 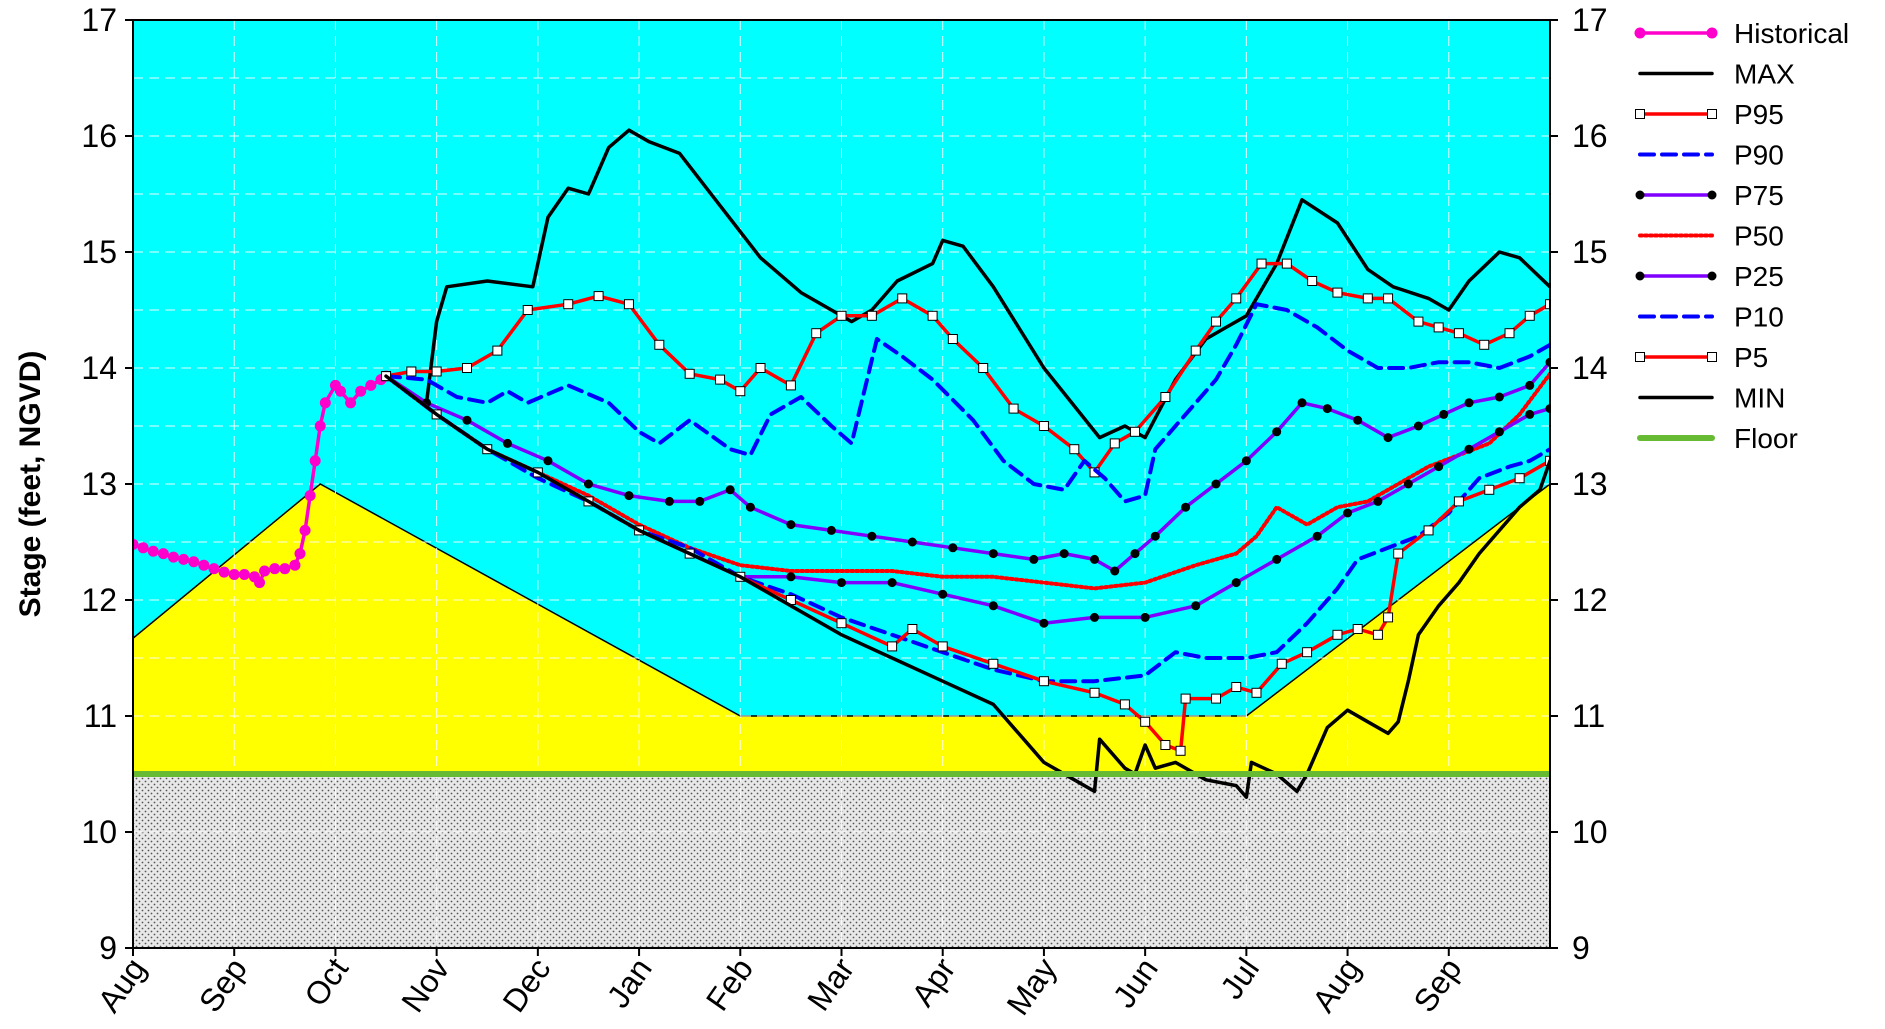 What do you see at coordinates (729, 984) in the screenshot?
I see `x-tick-label: Feb` at bounding box center [729, 984].